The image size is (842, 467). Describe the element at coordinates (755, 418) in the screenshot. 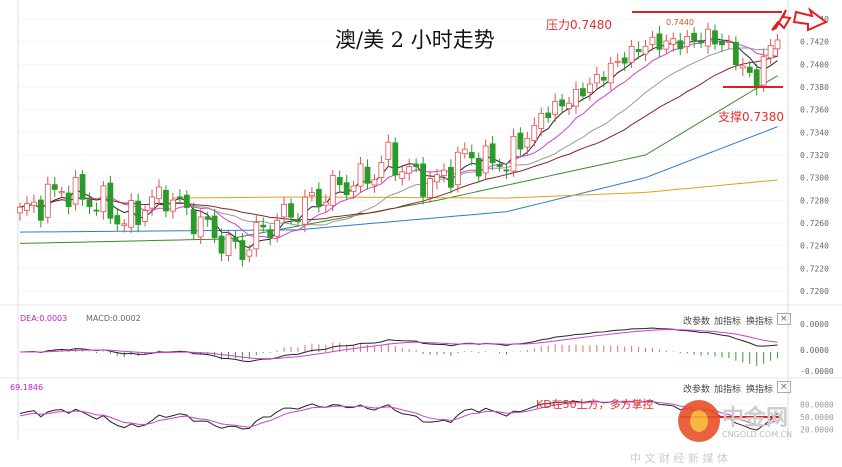

I see `watermark-brand: 中金网` at that location.